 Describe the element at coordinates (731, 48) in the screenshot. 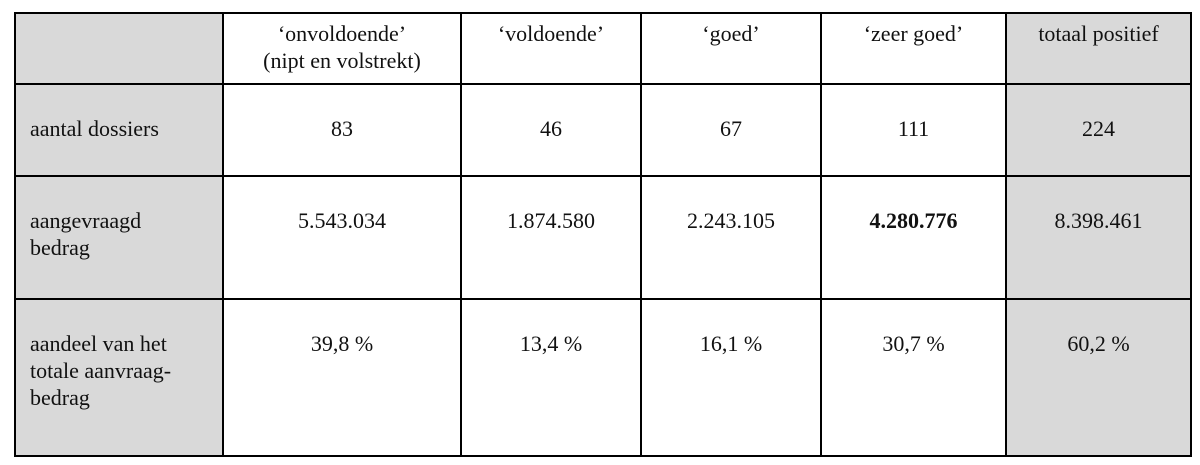

I see `header-cell: ‘goed’` at that location.